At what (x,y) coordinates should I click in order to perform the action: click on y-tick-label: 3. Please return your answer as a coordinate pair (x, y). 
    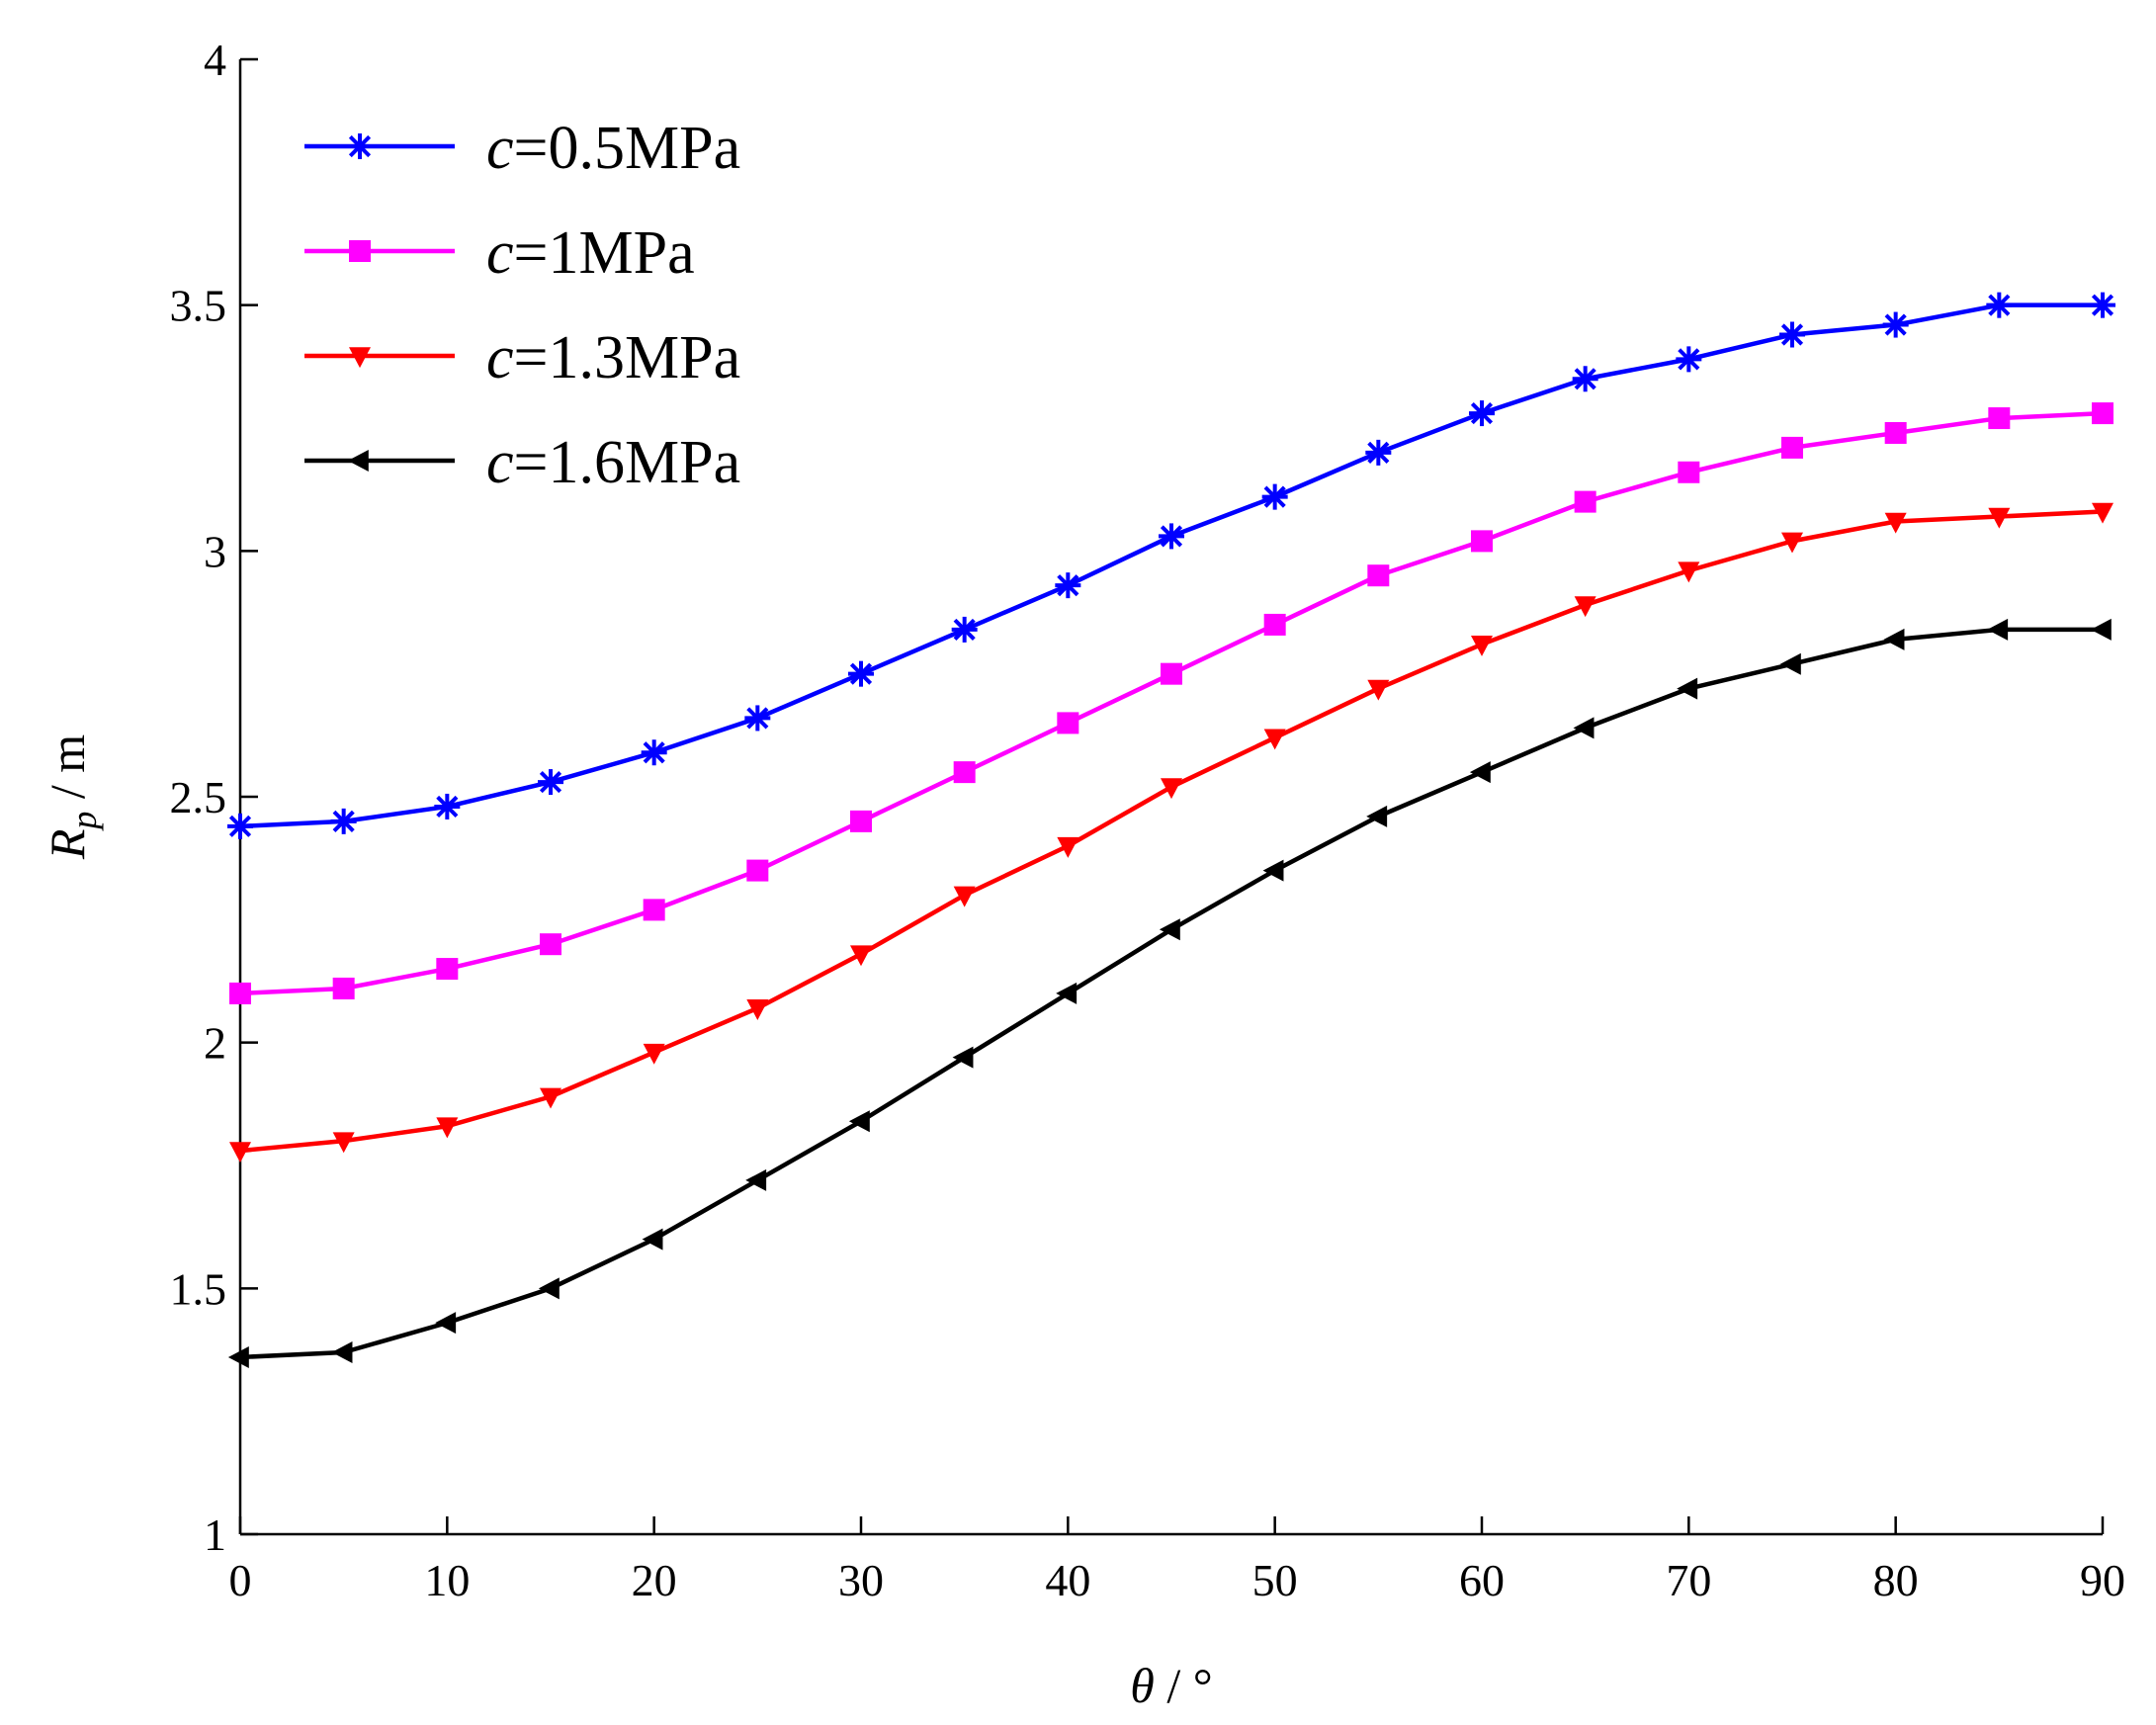
    Looking at the image, I should click on (215, 551).